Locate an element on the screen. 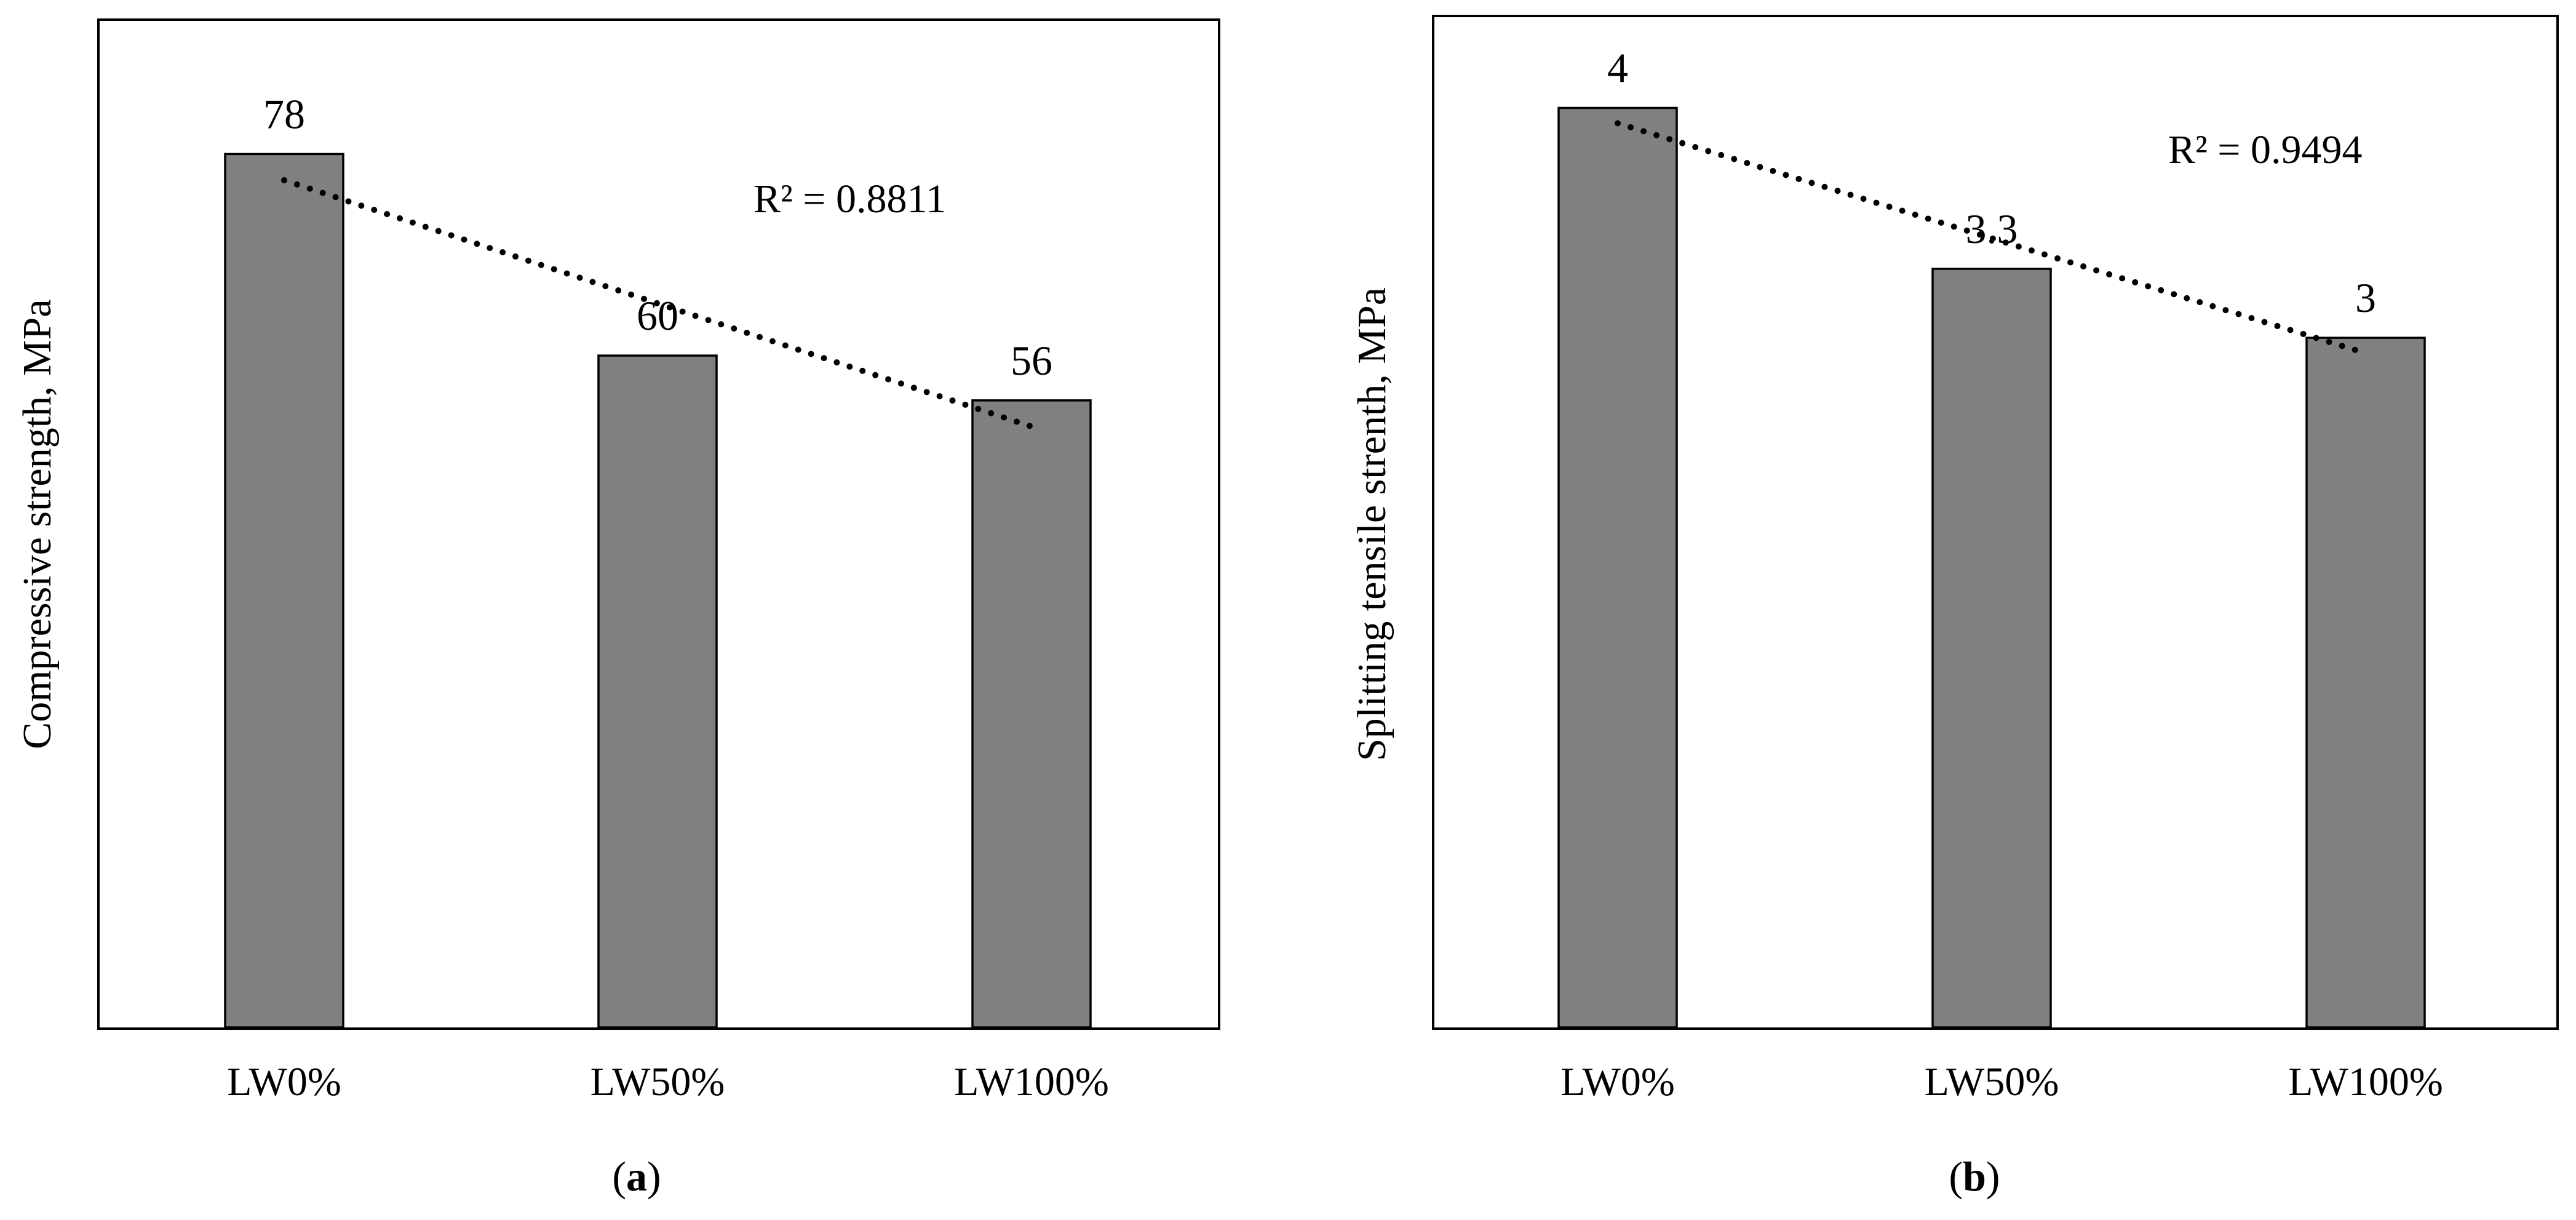  data-label-b-2: 3.3 is located at coordinates (1992, 229).